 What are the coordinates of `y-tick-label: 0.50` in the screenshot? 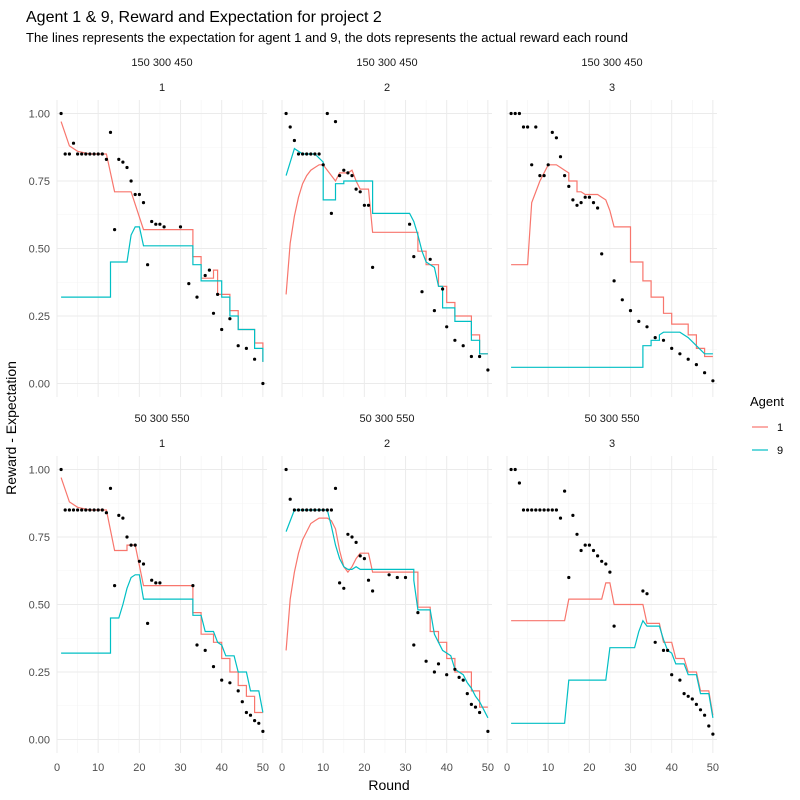 It's located at (39, 606).